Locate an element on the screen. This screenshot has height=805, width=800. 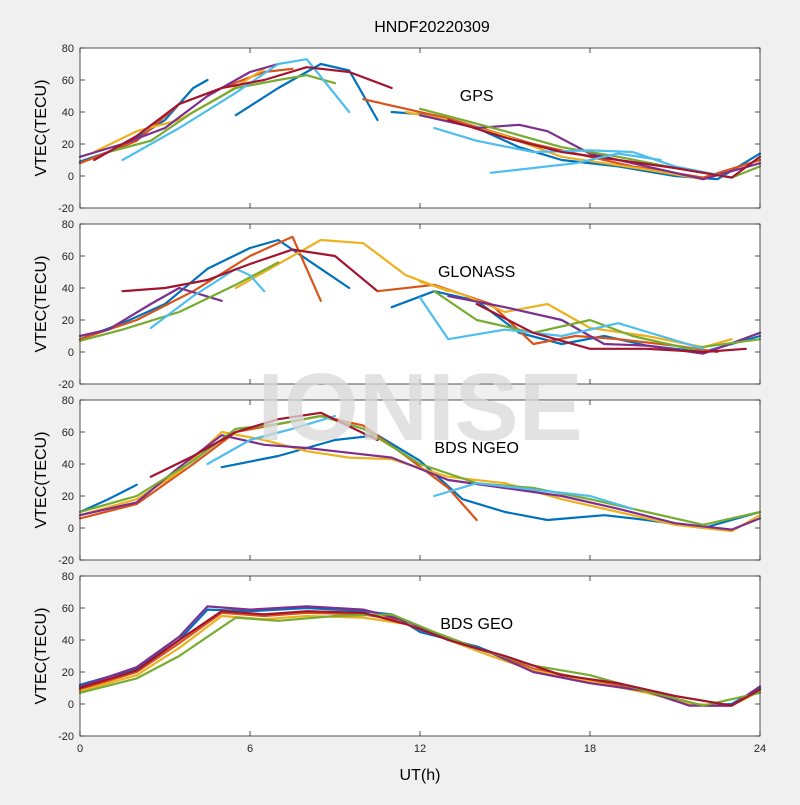
figure-title: HNDF20220309 is located at coordinates (432, 27).